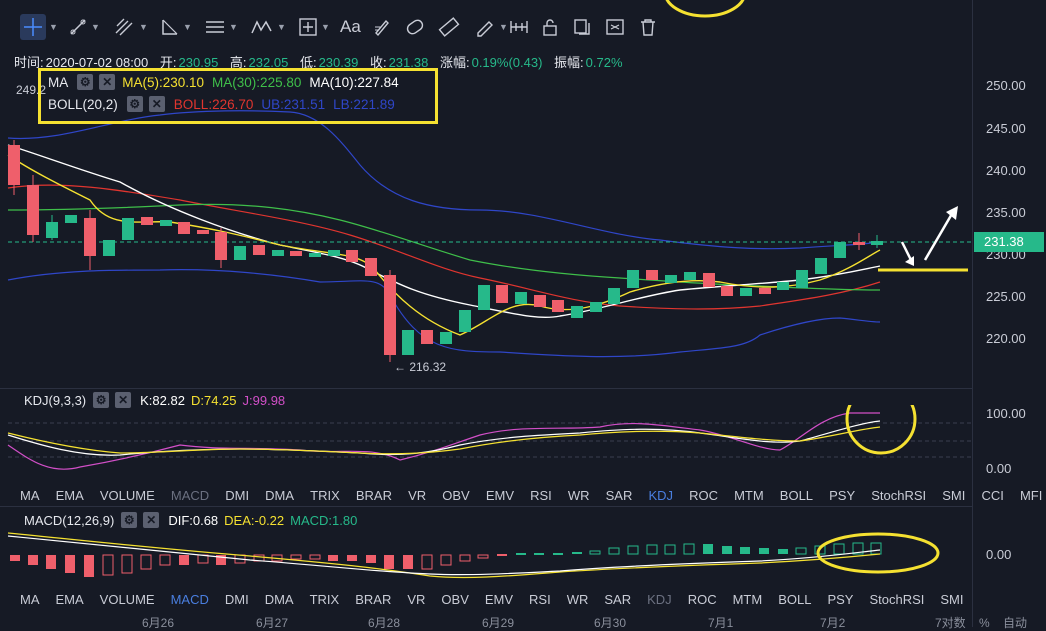 The image size is (1046, 631). What do you see at coordinates (999, 554) in the screenshot?
I see `macd-axis-tick: 0.00` at bounding box center [999, 554].